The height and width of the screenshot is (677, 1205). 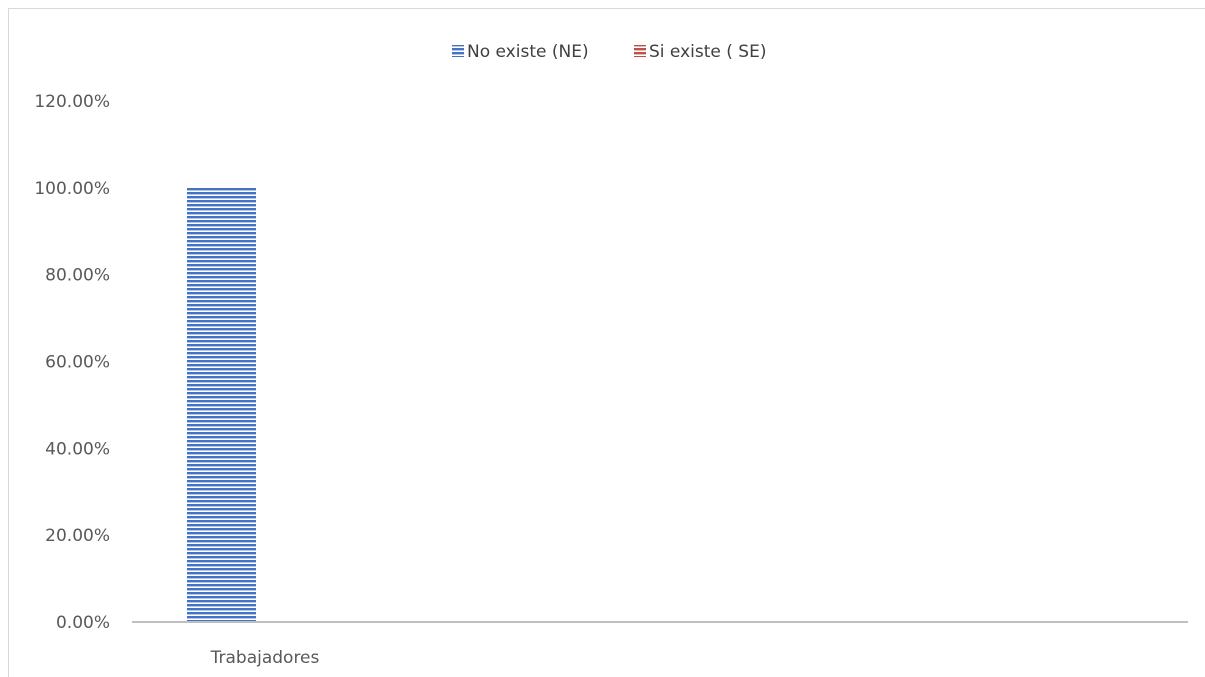 I want to click on legend-label: Si existe ( SE), so click(x=707, y=52).